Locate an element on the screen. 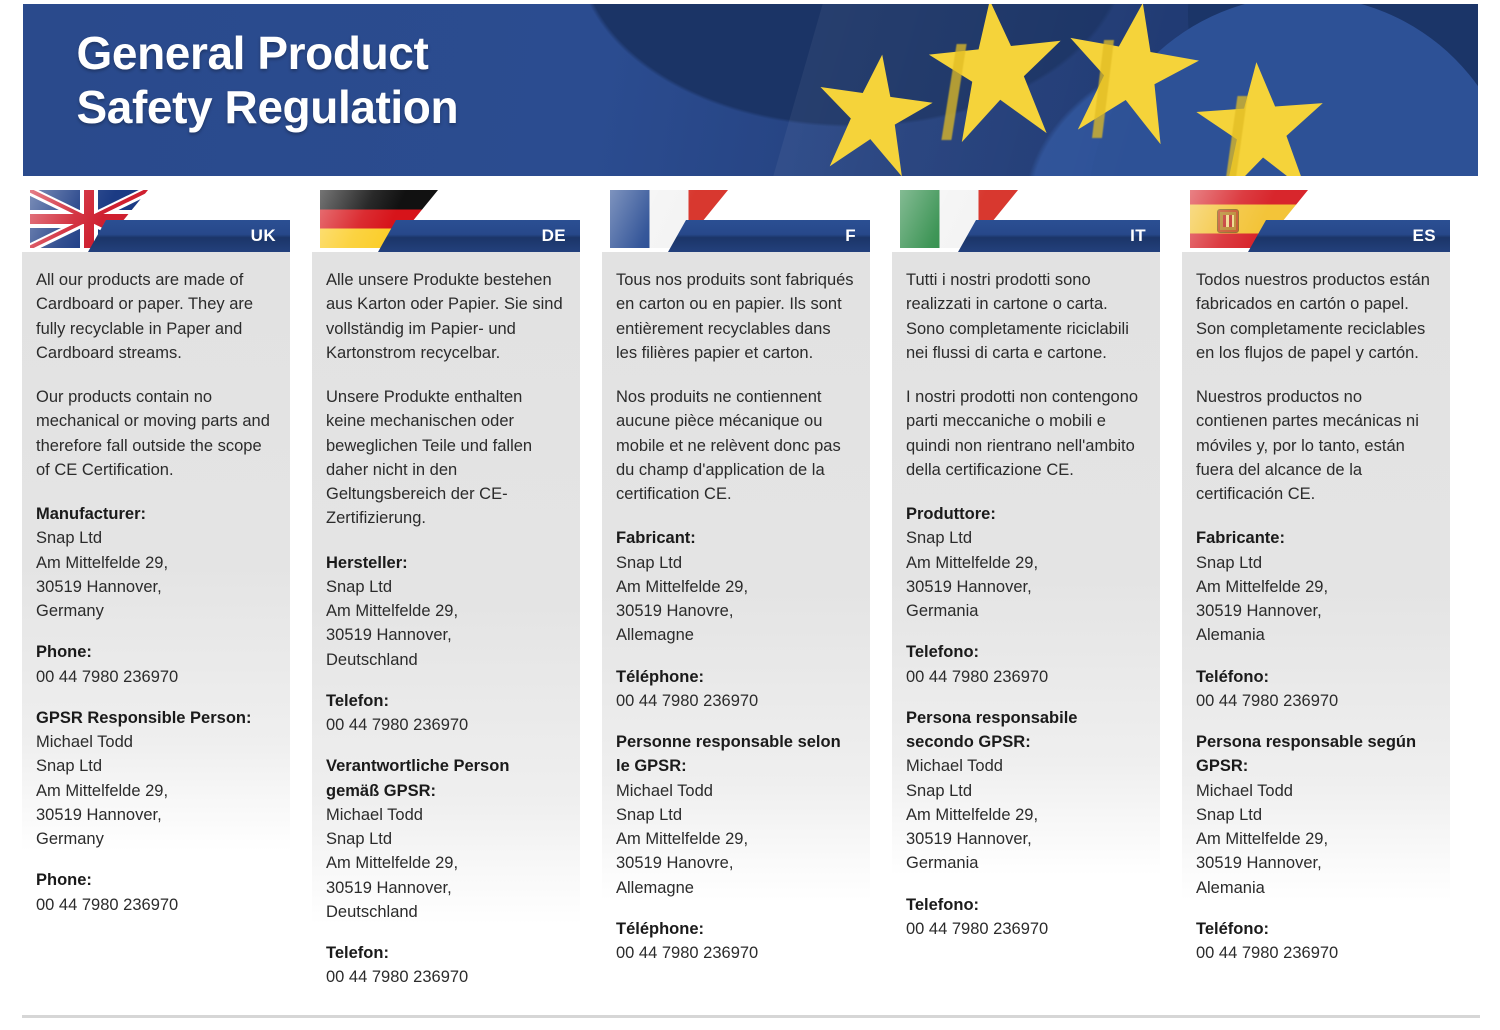  manufacturer-phone-block: Phone: 00 44 7980 236970 is located at coordinates (156, 664).